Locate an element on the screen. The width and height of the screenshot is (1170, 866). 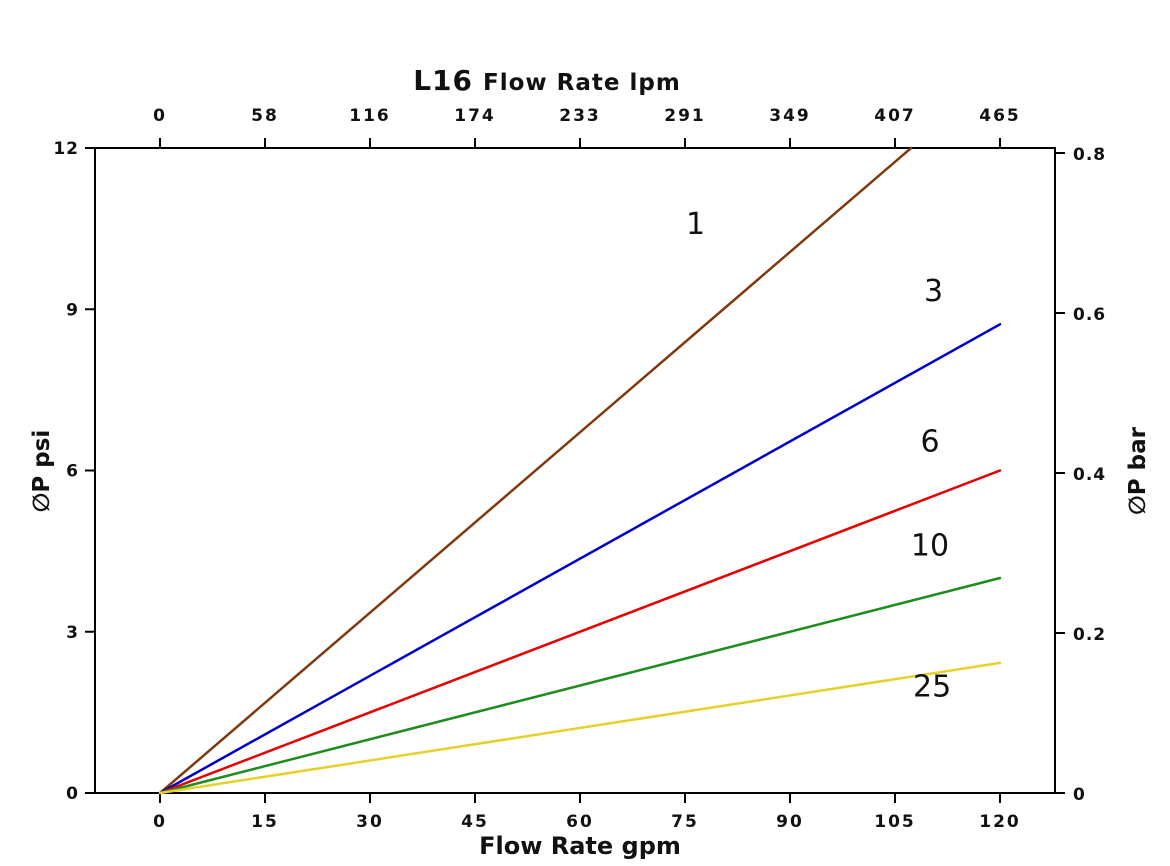
x-top-tick-label: 407 is located at coordinates (895, 116).